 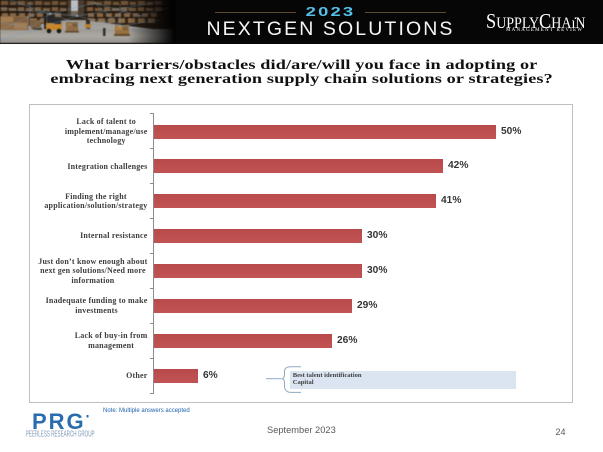 I want to click on svg-text: PEERLESS RESEARCH GROUP, so click(x=60, y=434).